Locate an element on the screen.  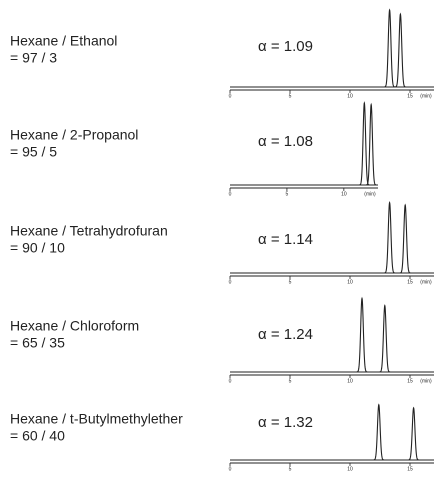
solvent-ratio: = 95 / 5 is located at coordinates (33, 152).